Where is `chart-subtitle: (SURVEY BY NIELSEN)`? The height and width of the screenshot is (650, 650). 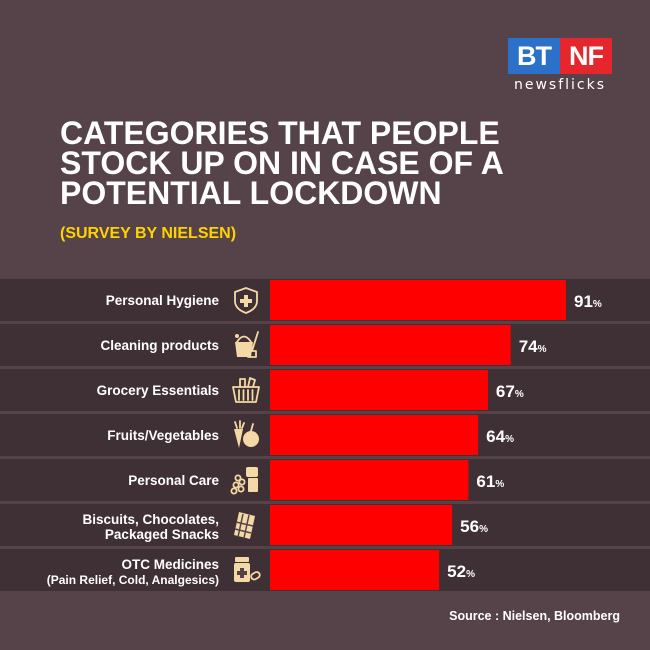 chart-subtitle: (SURVEY BY NIELSEN) is located at coordinates (148, 233).